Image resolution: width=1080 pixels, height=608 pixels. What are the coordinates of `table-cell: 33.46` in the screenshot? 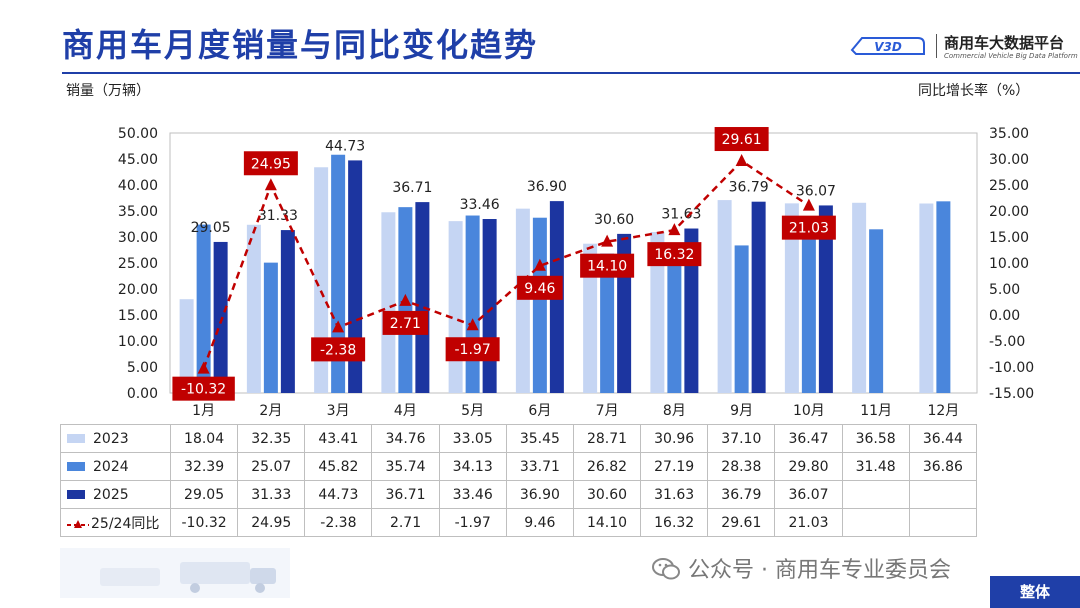 It's located at (472, 494).